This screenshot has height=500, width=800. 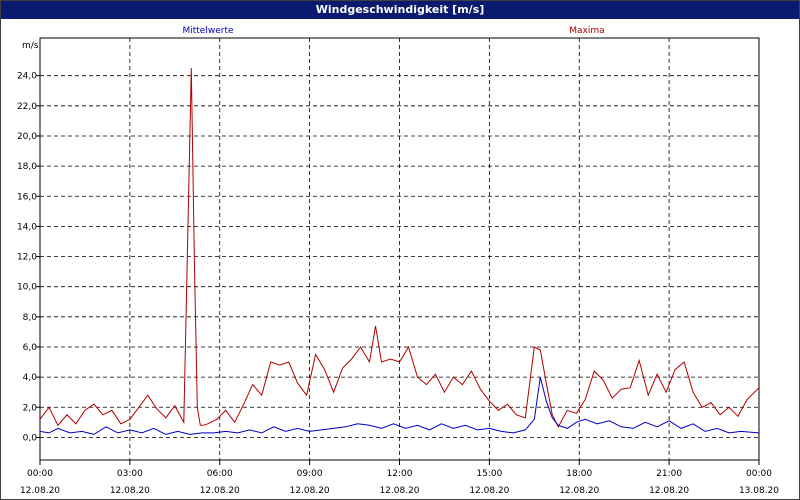 What do you see at coordinates (30, 318) in the screenshot?
I see `y-tick-label: 8,0` at bounding box center [30, 318].